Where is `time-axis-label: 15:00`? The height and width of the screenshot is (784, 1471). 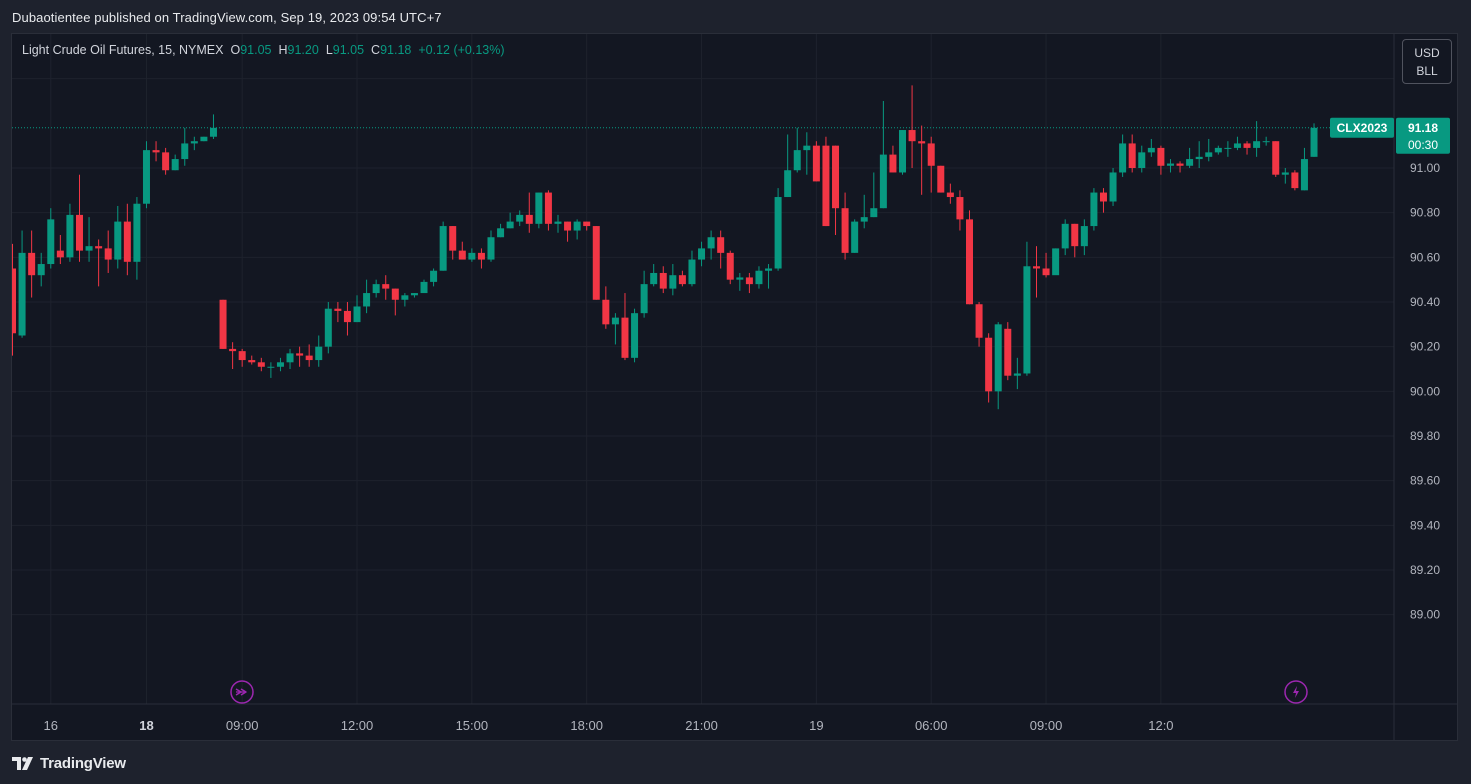
time-axis-label: 15:00 is located at coordinates (472, 725).